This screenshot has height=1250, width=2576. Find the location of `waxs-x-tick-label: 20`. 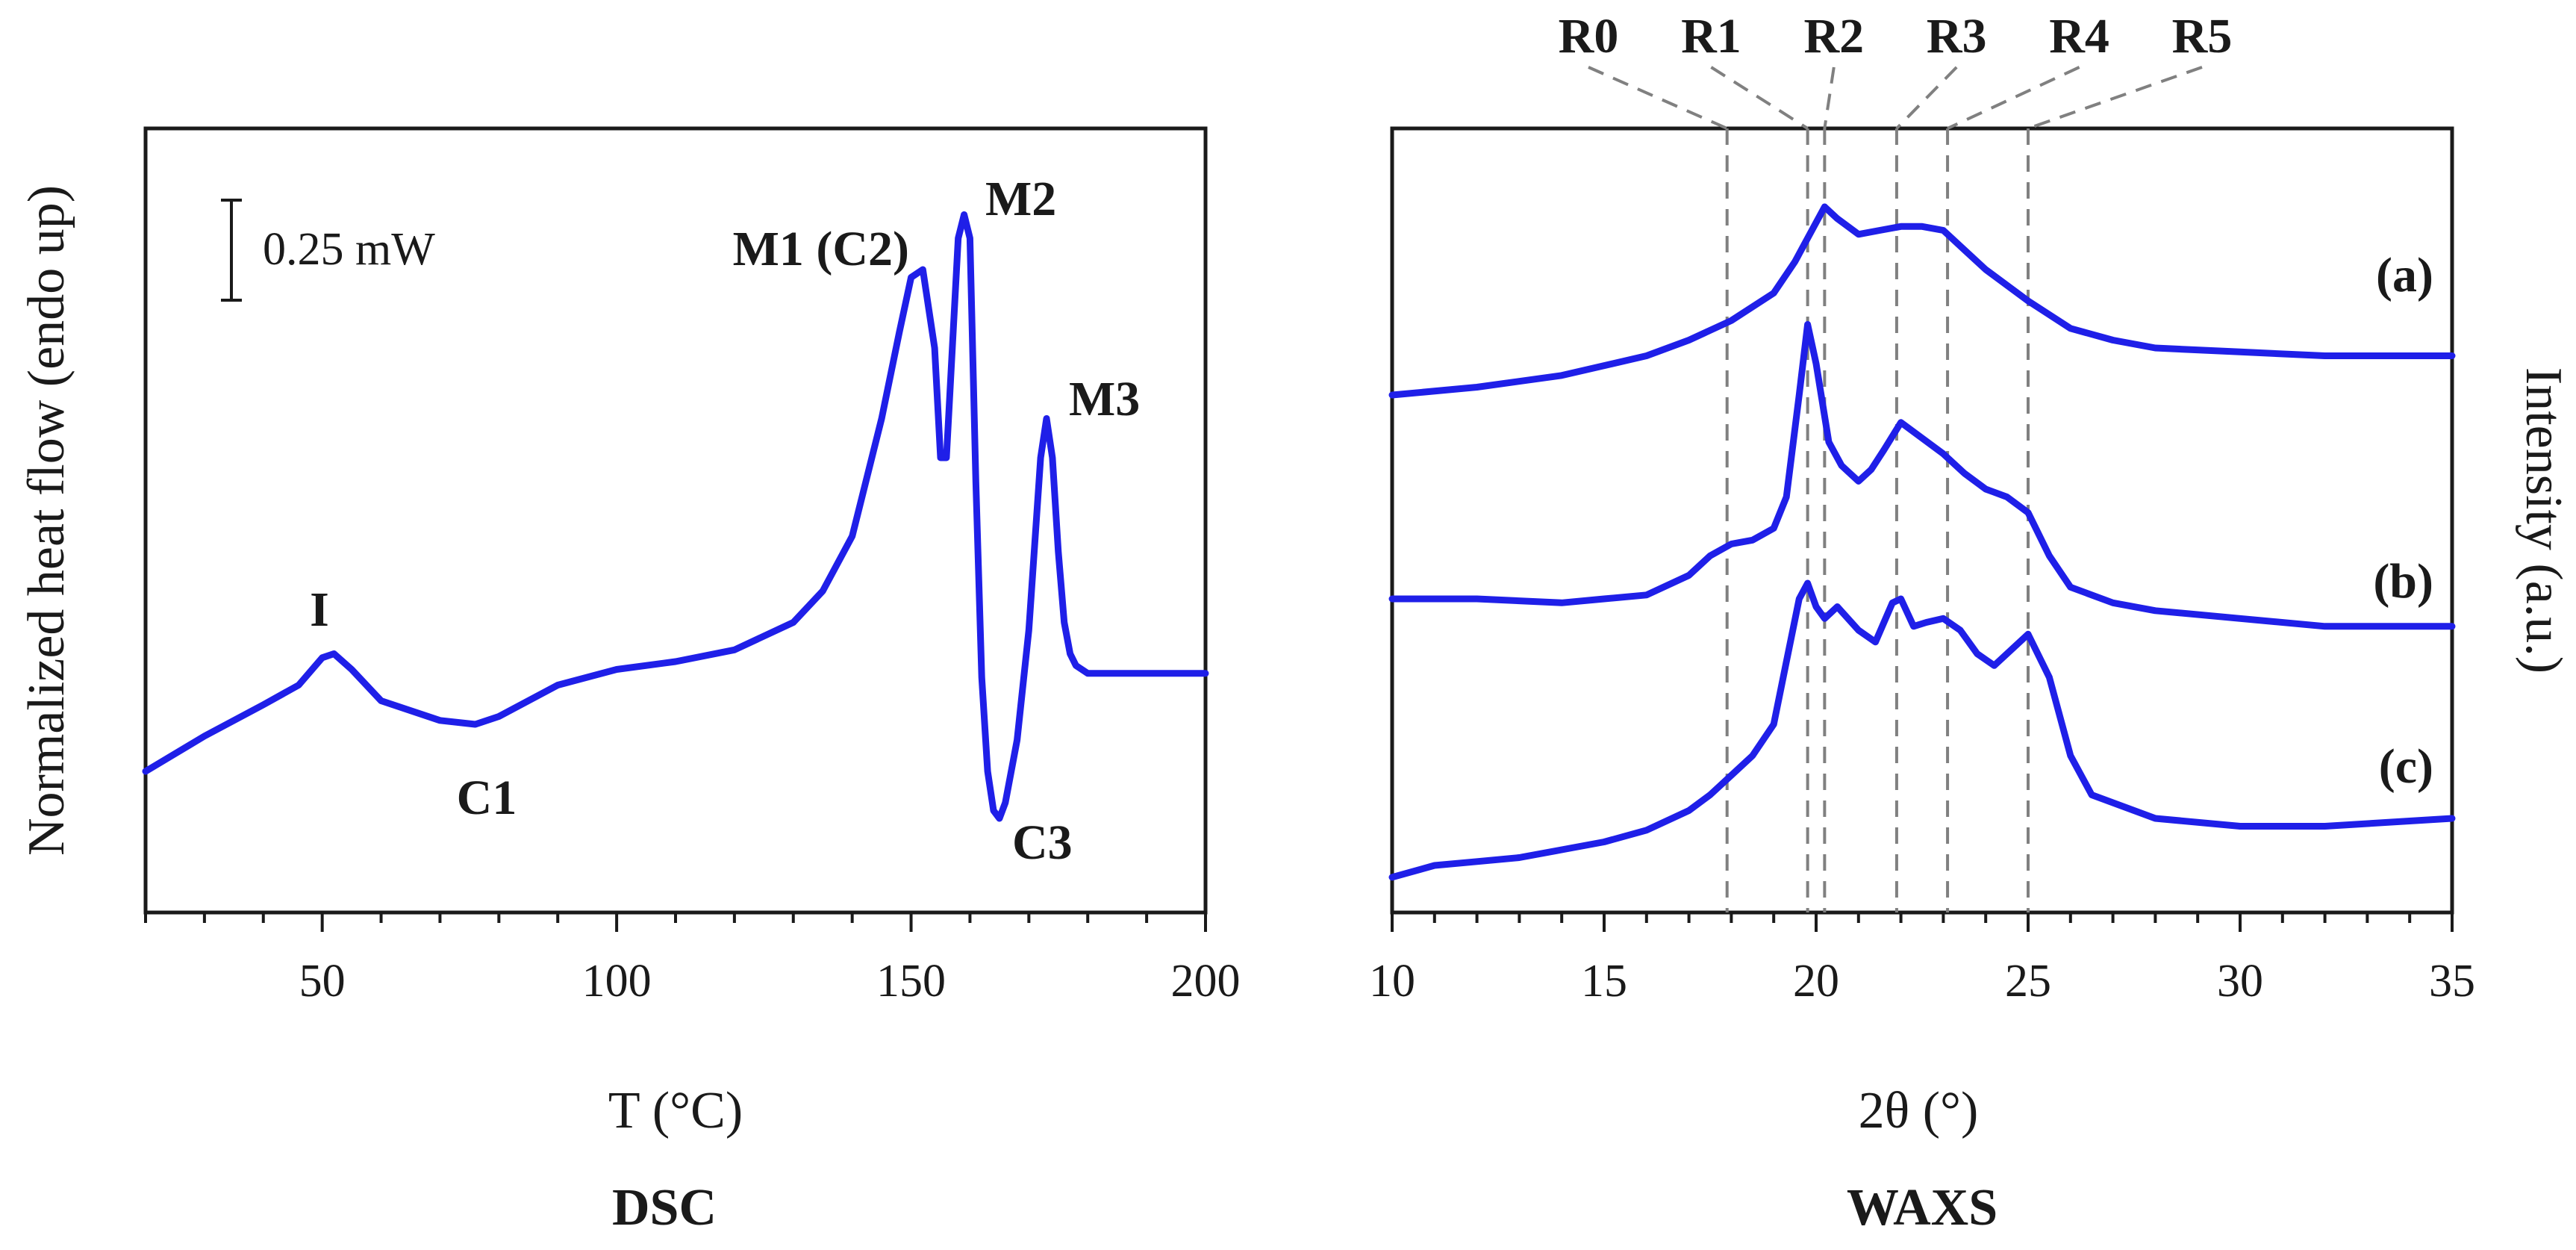

waxs-x-tick-label: 20 is located at coordinates (1816, 981).